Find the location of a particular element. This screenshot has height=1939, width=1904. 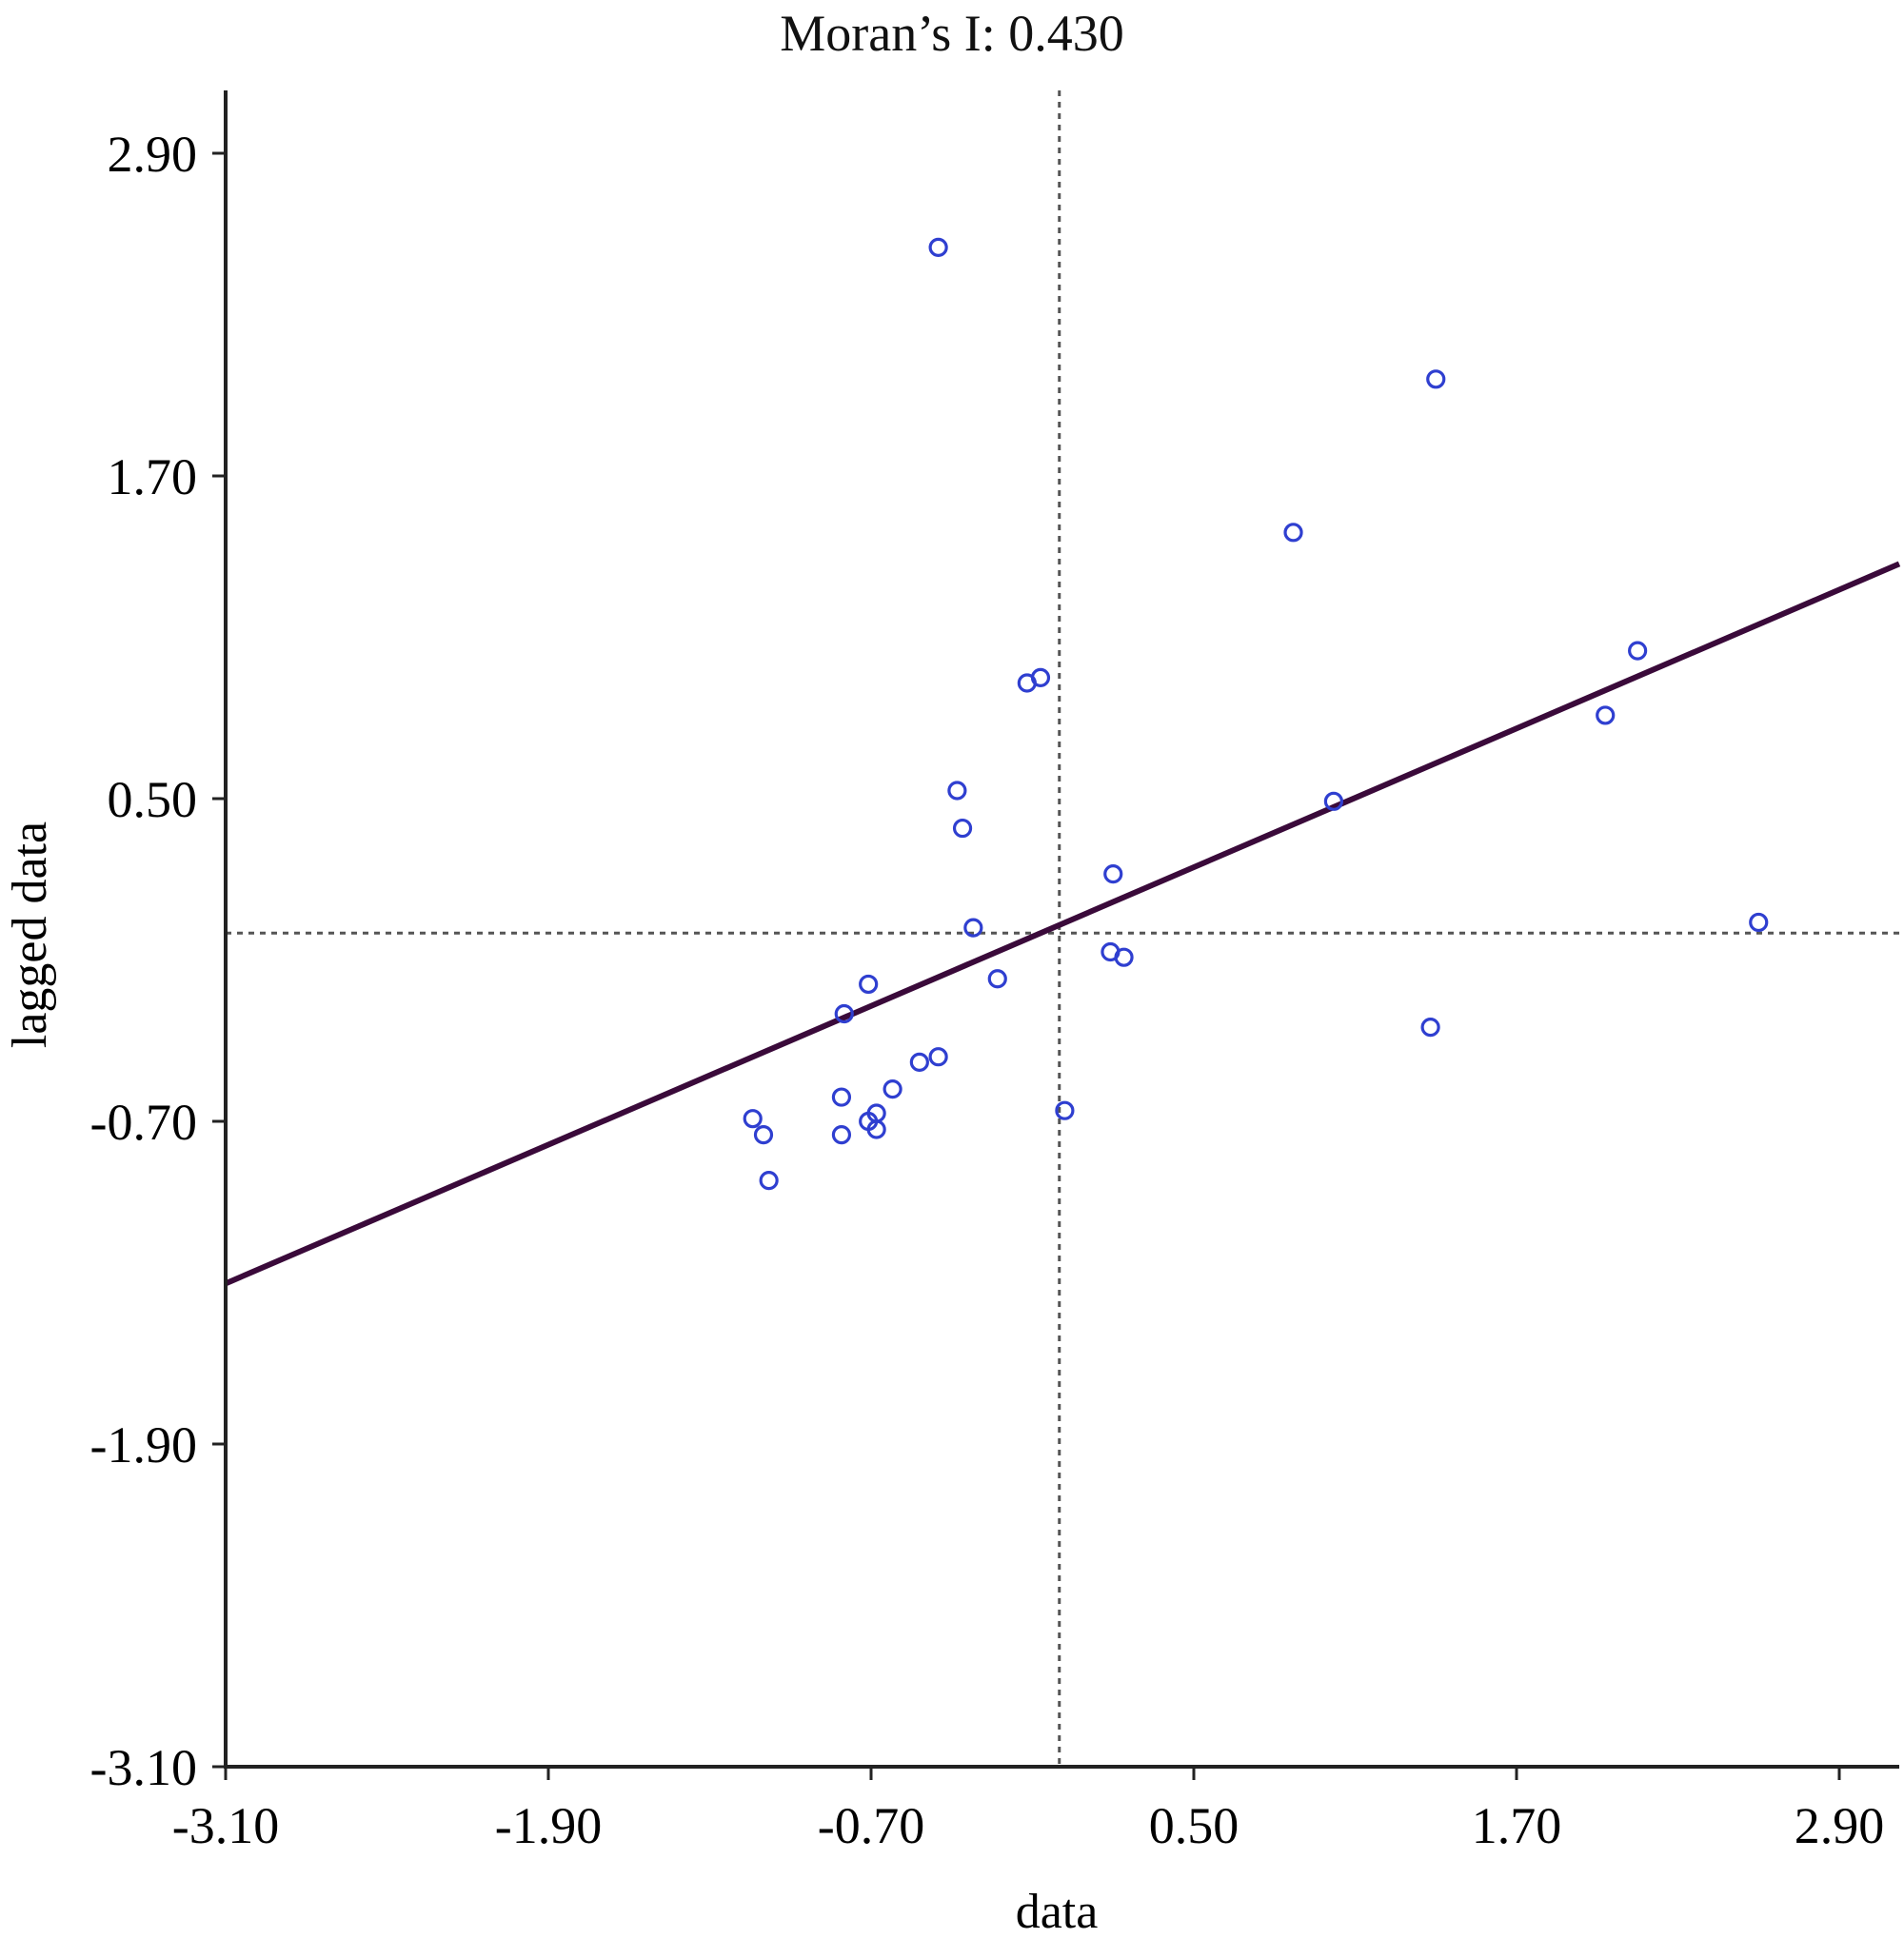

chart-title: Moran’s I: 0.430 is located at coordinates (952, 33).